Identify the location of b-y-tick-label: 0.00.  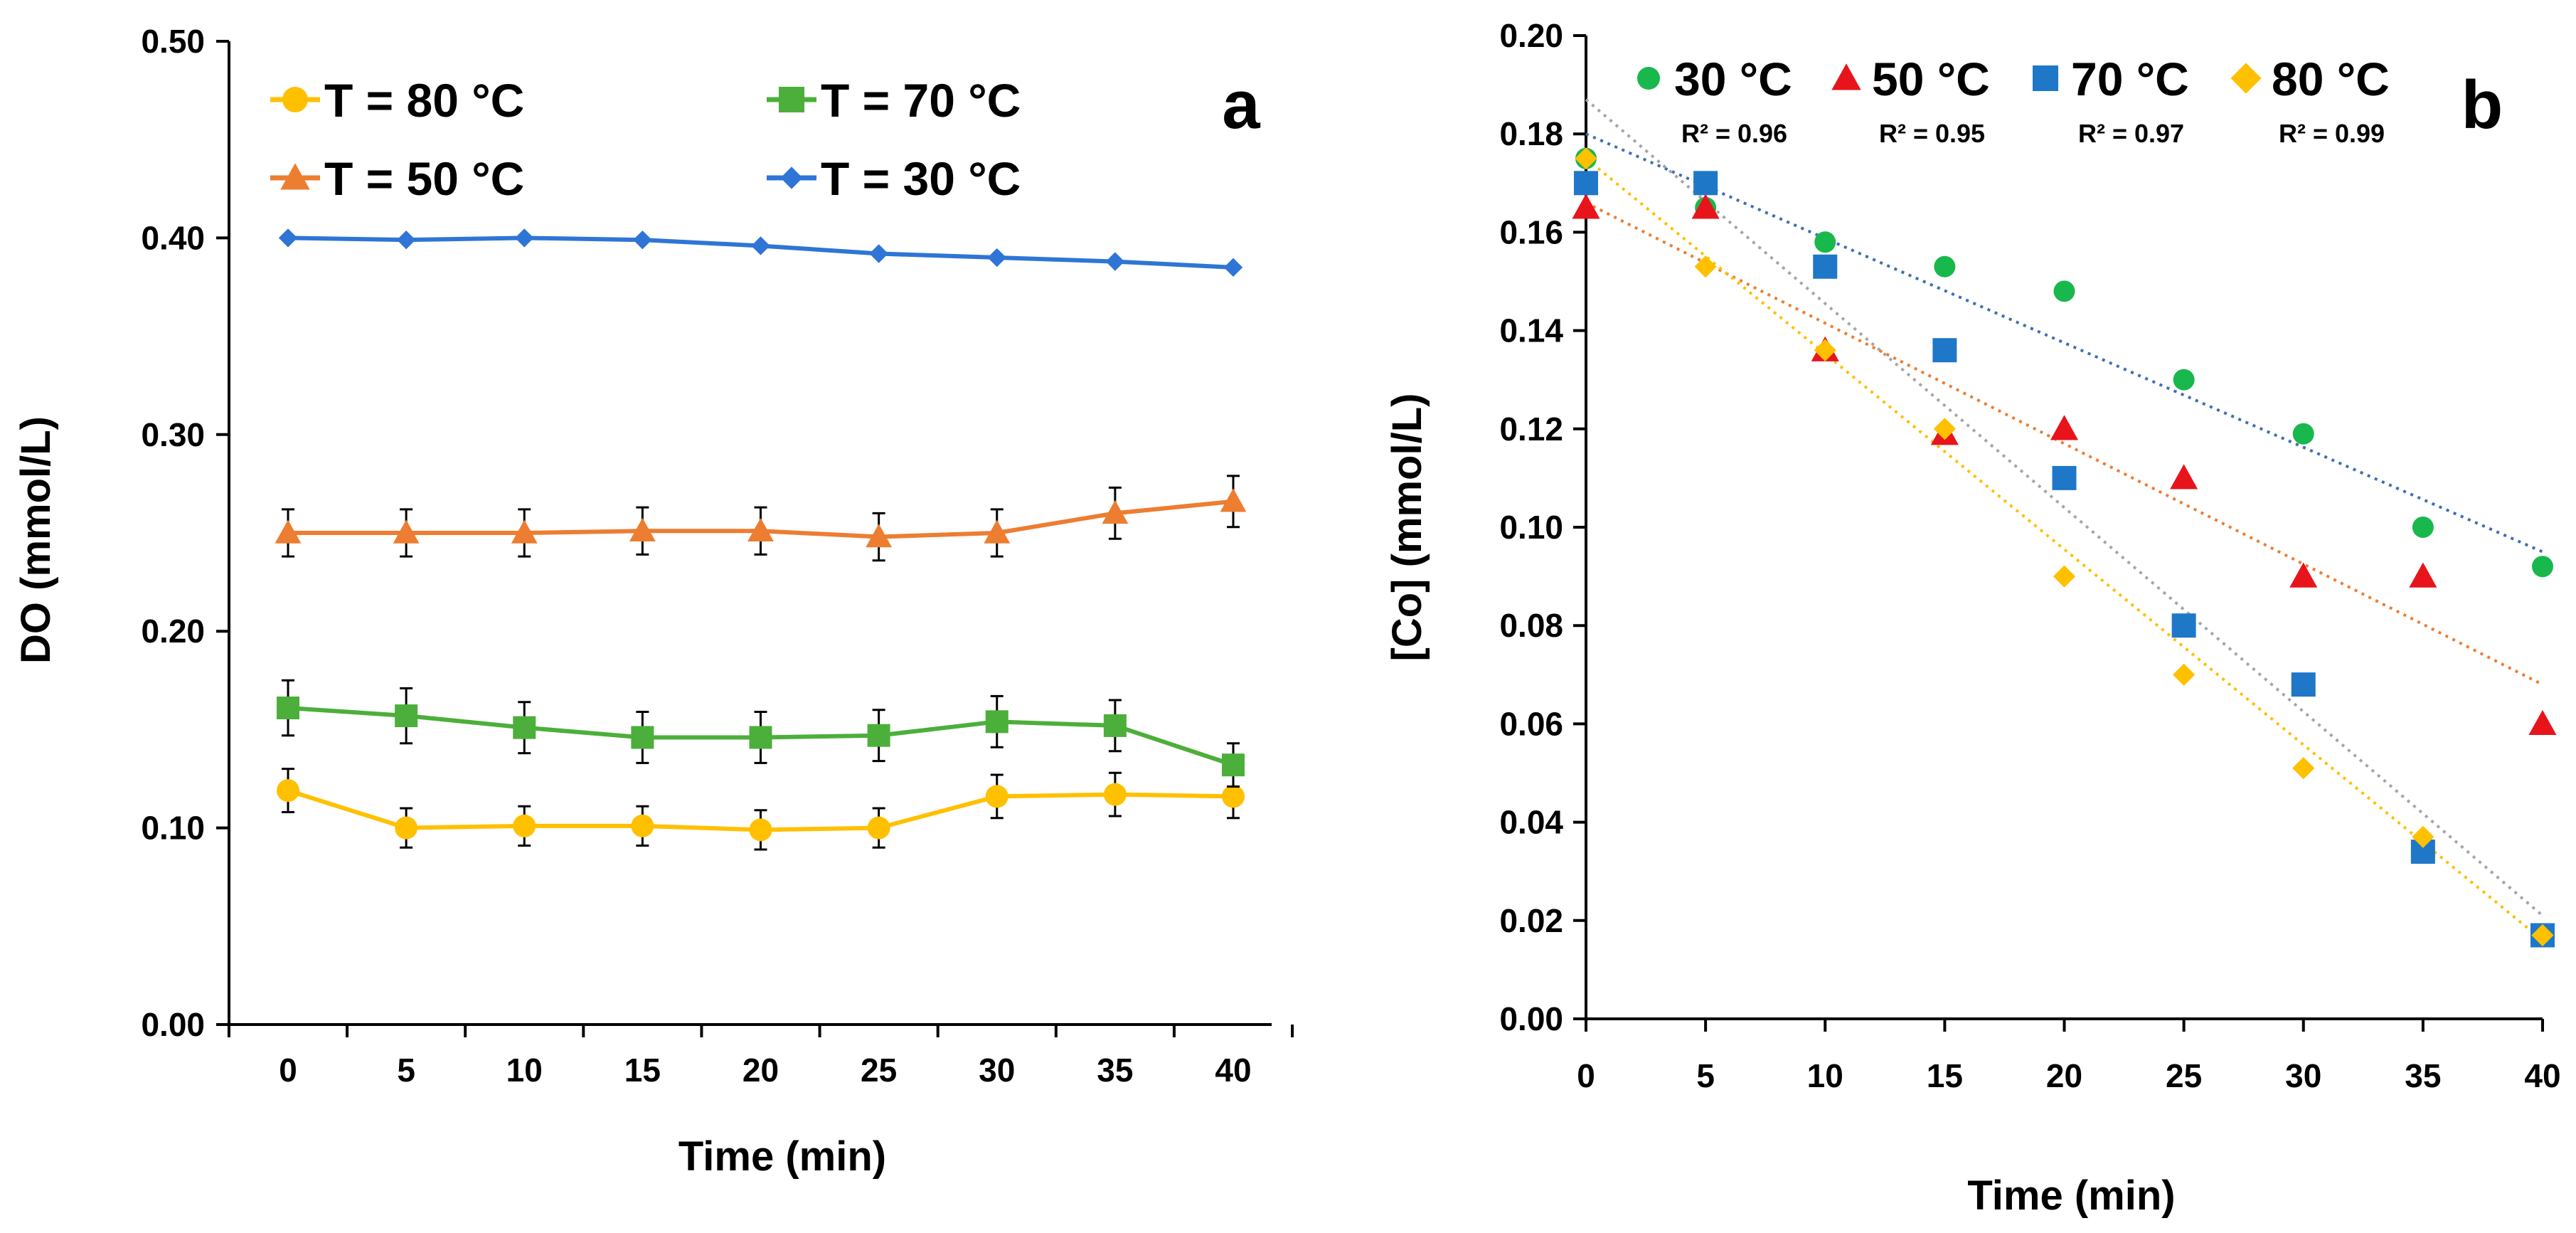
(1531, 1018).